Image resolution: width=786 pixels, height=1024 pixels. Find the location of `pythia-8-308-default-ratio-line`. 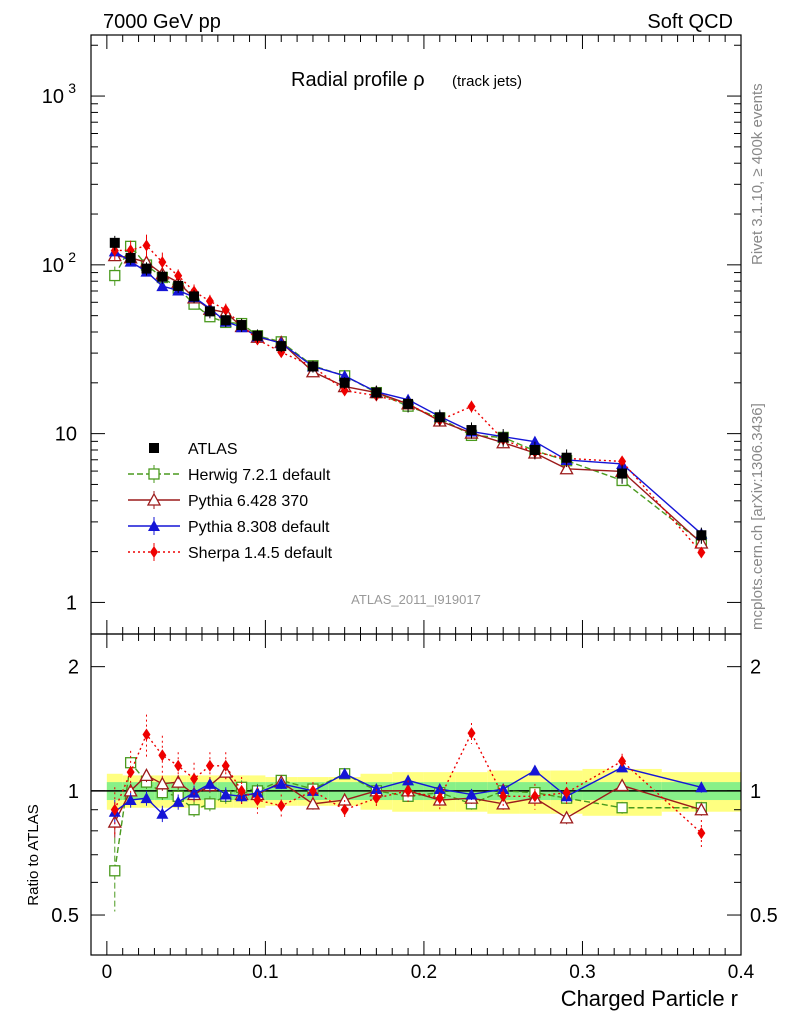

pythia-8-308-default-ratio-line is located at coordinates (408, 790).